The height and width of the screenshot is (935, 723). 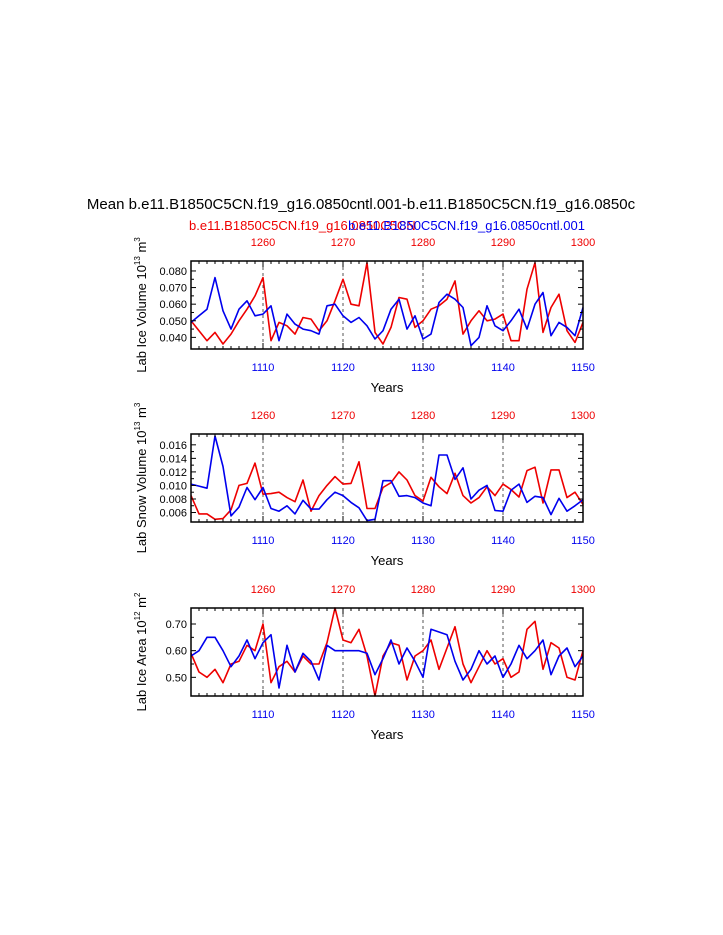 I want to click on y-axis-label: Lab Snow Volume 1013 m3, so click(x=141, y=477).